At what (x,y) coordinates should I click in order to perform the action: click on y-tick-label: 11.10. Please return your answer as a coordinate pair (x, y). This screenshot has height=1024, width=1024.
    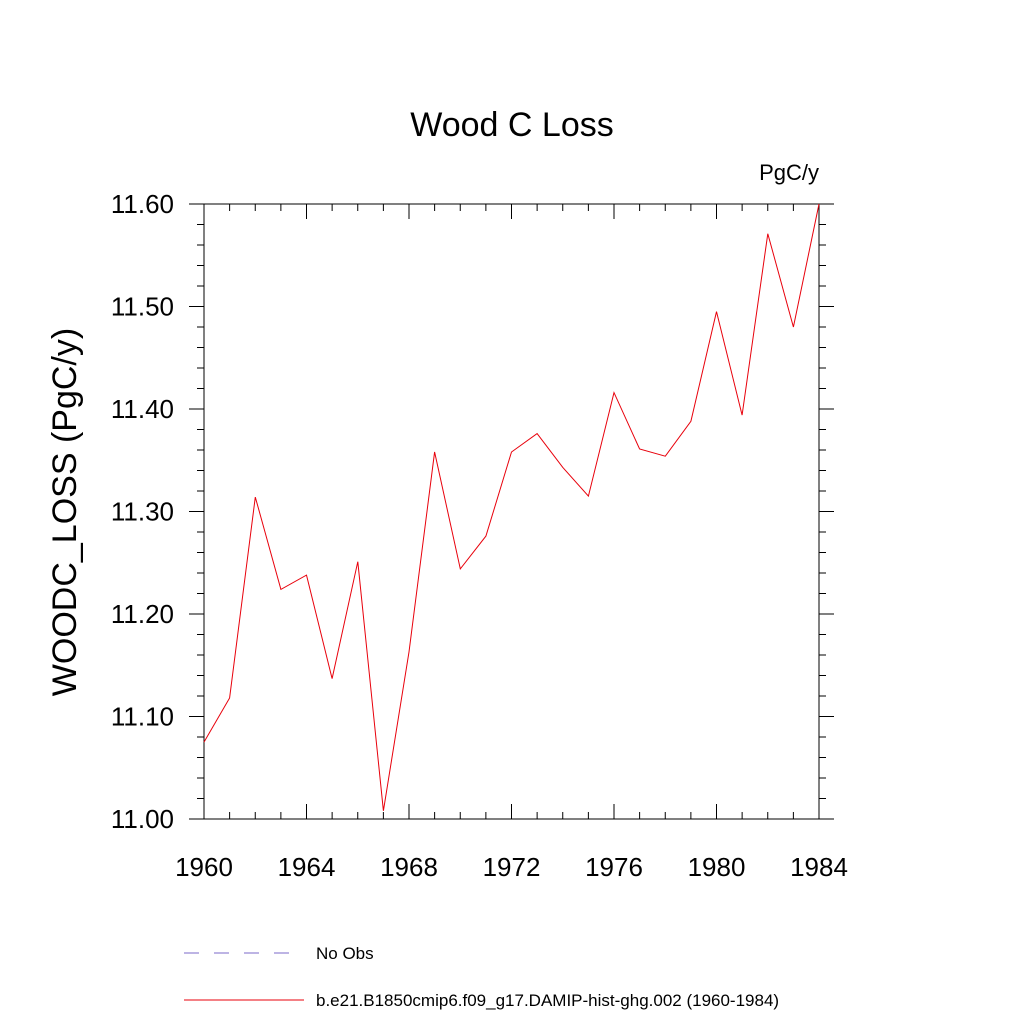
    Looking at the image, I should click on (142, 717).